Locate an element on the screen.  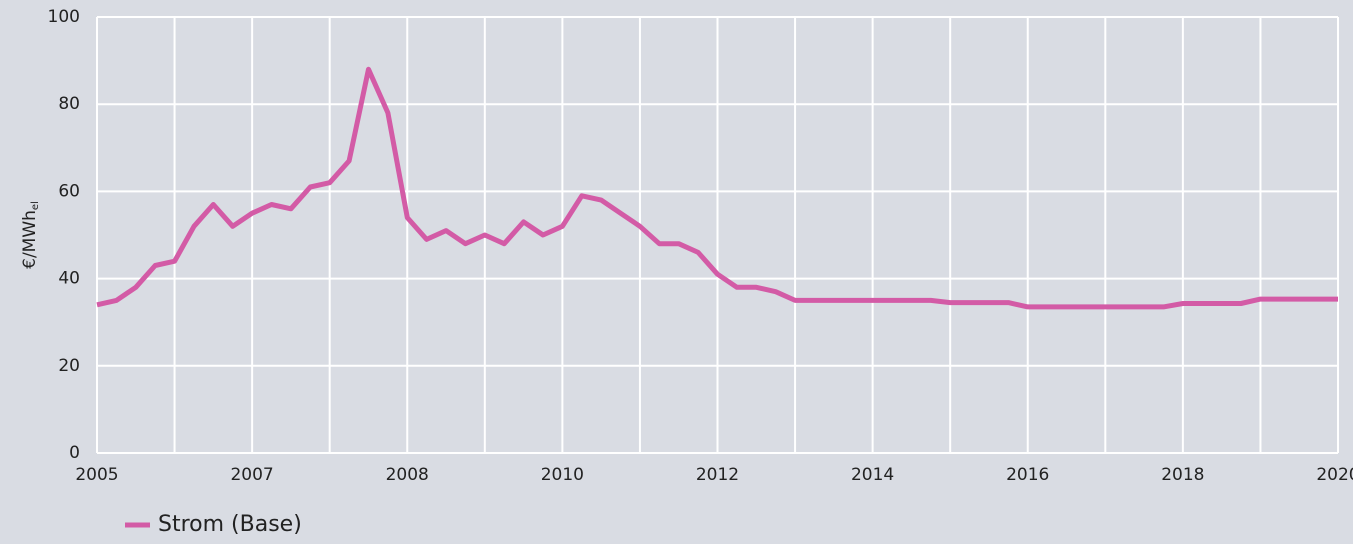
y-tick-label: 60 is located at coordinates (69, 191).